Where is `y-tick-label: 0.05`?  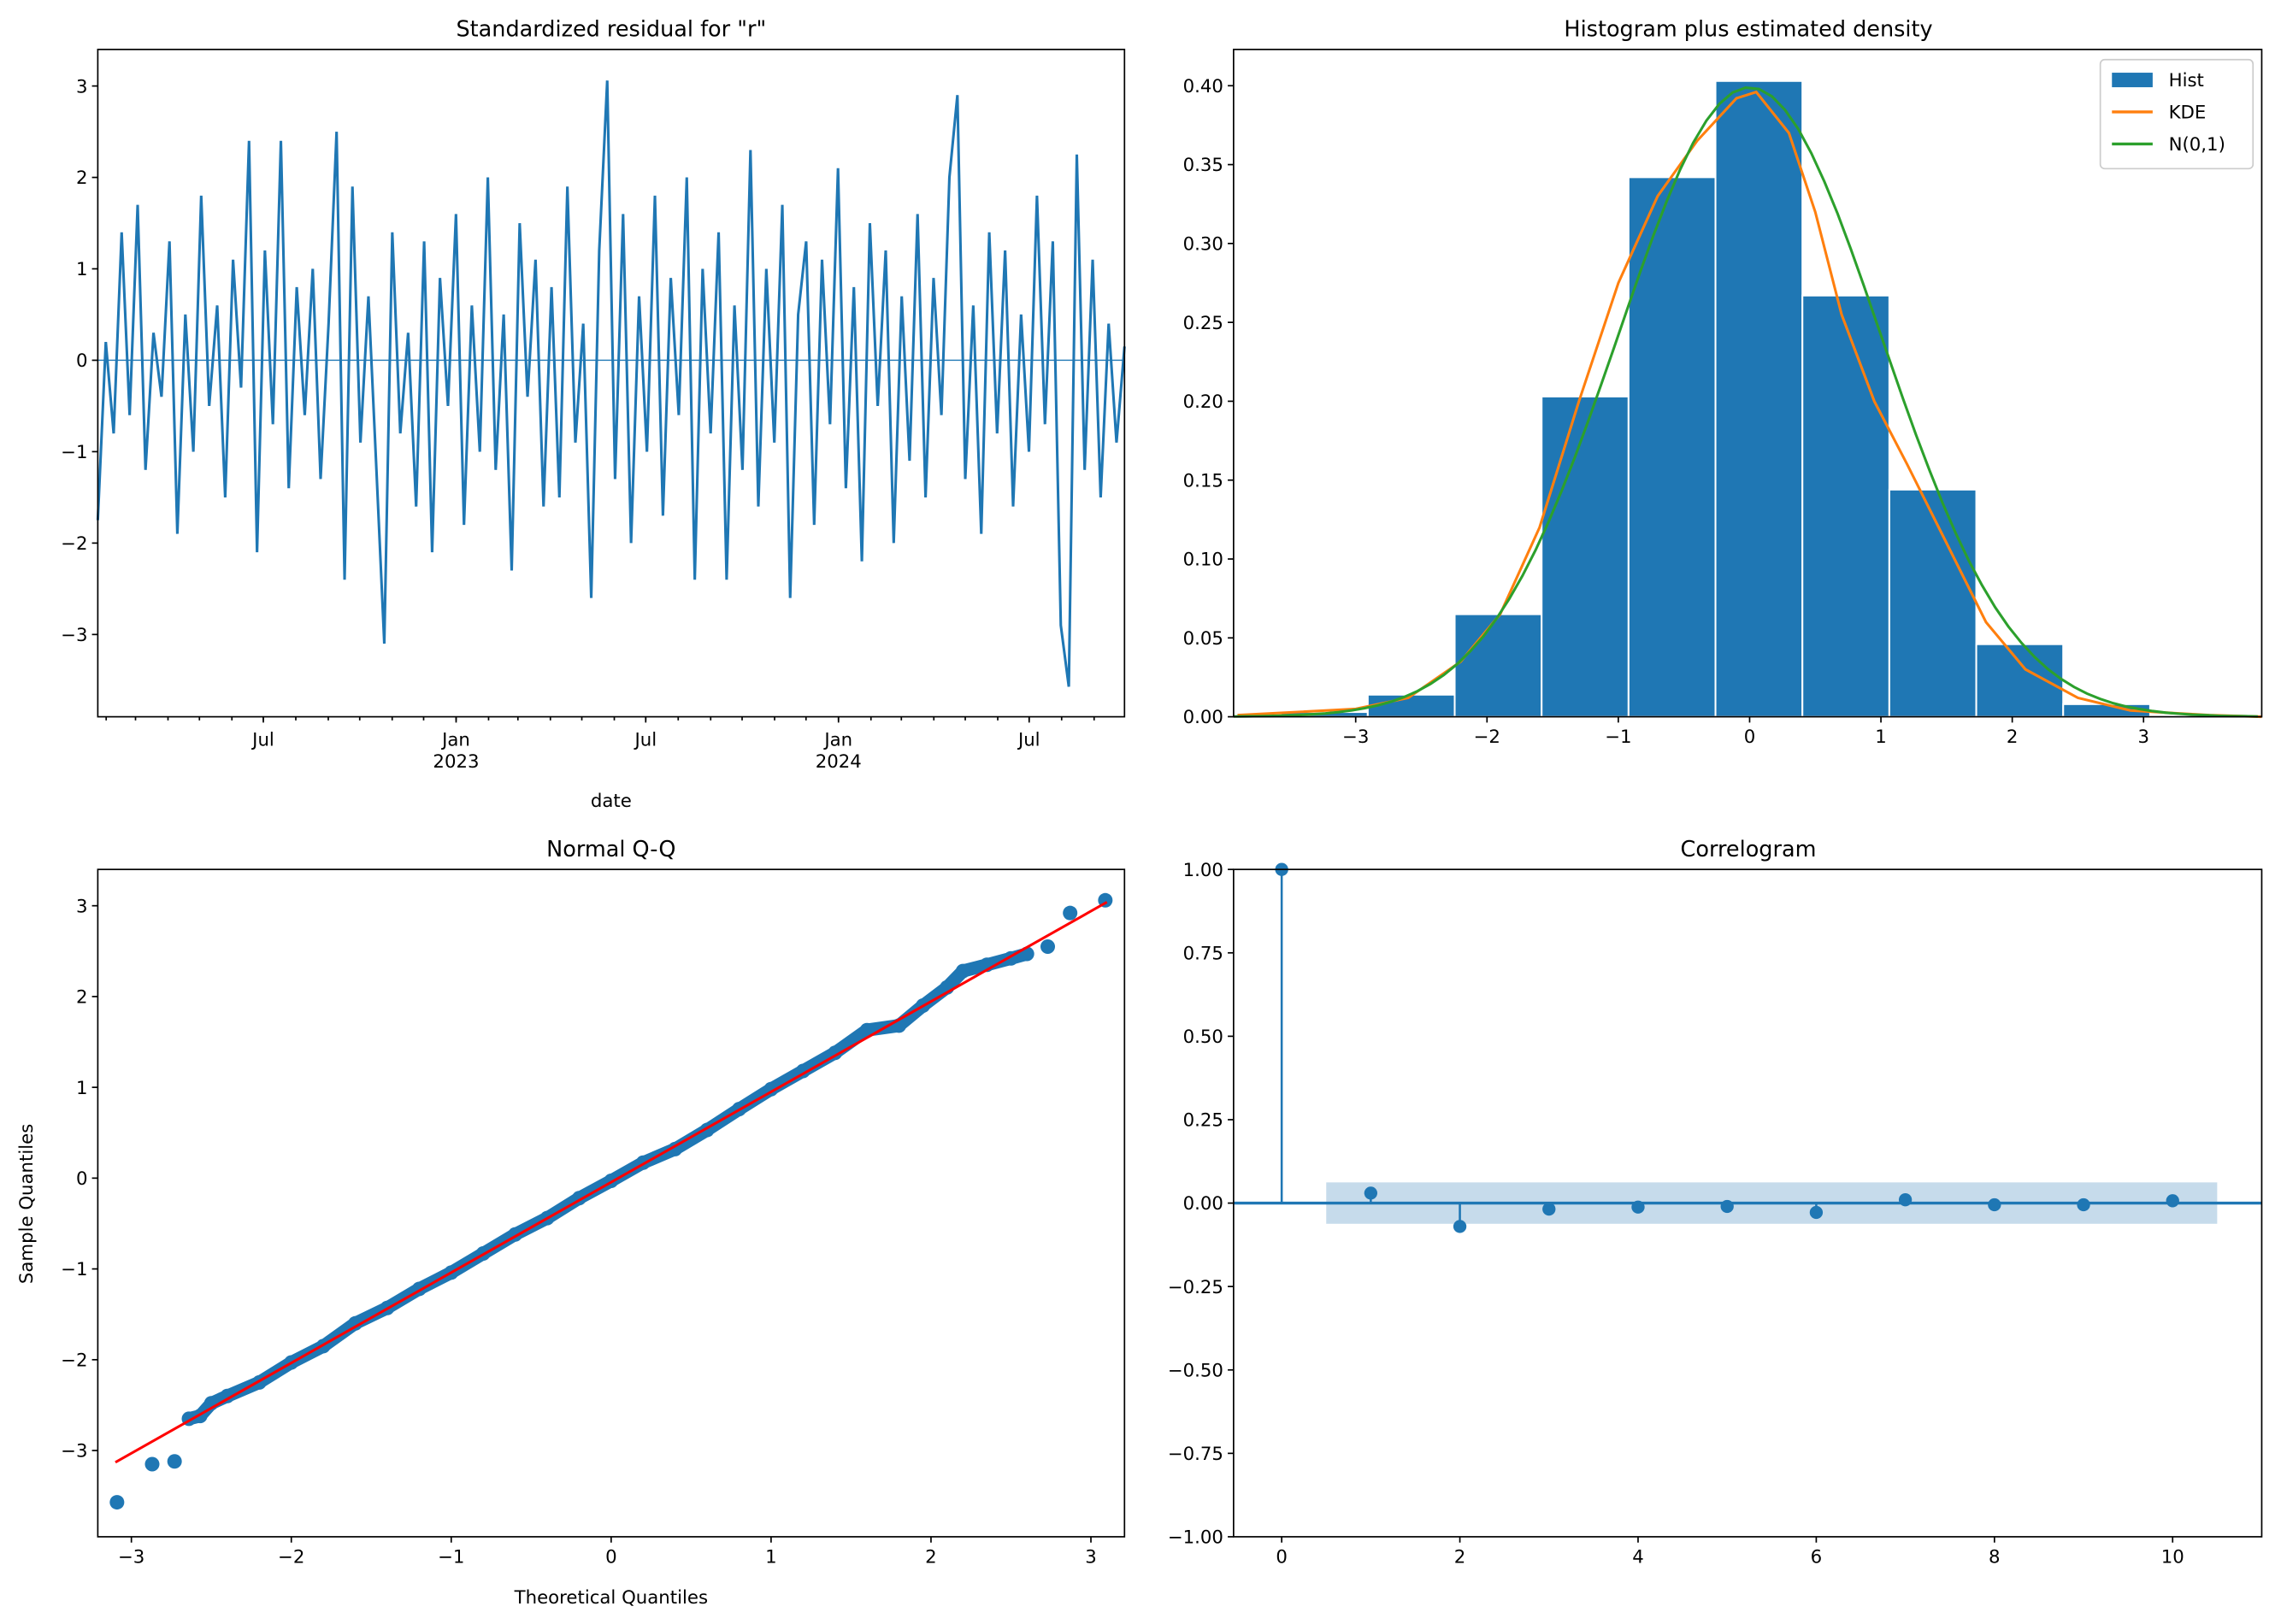
y-tick-label: 0.05 is located at coordinates (1203, 639).